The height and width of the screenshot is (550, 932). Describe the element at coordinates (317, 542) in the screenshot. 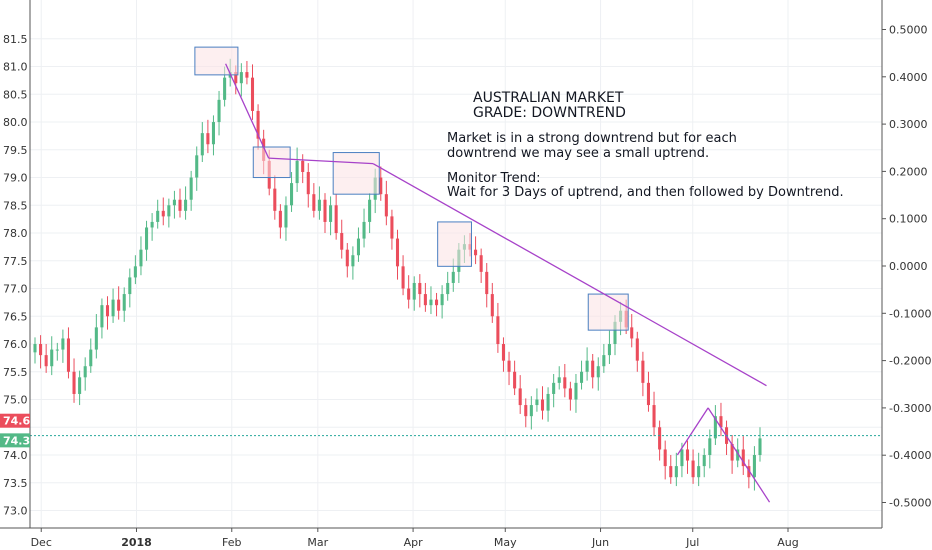

I see `time-axis-label: Mar` at that location.